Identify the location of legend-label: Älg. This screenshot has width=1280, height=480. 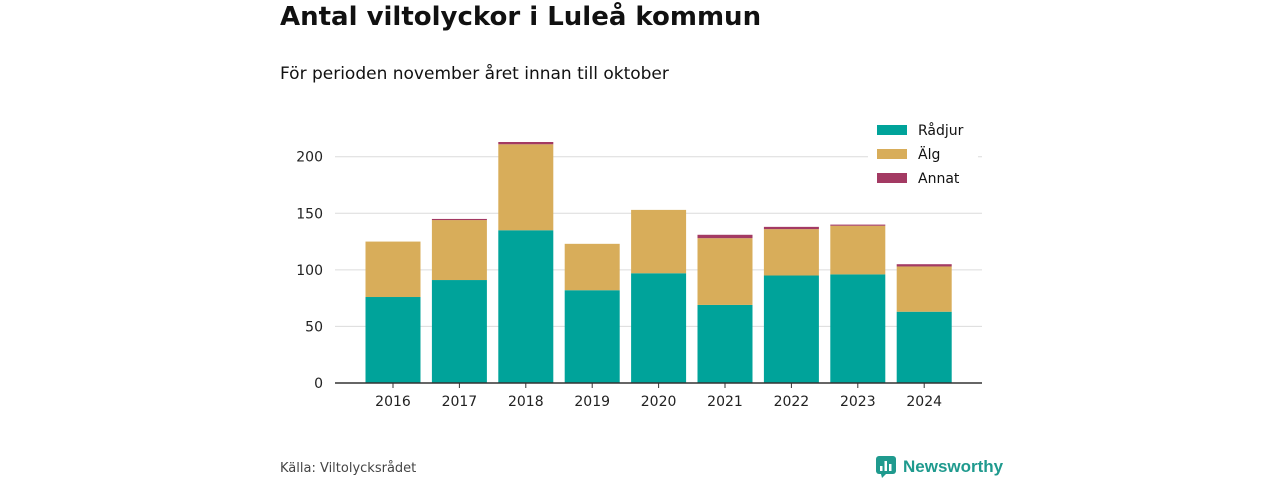
(929, 154).